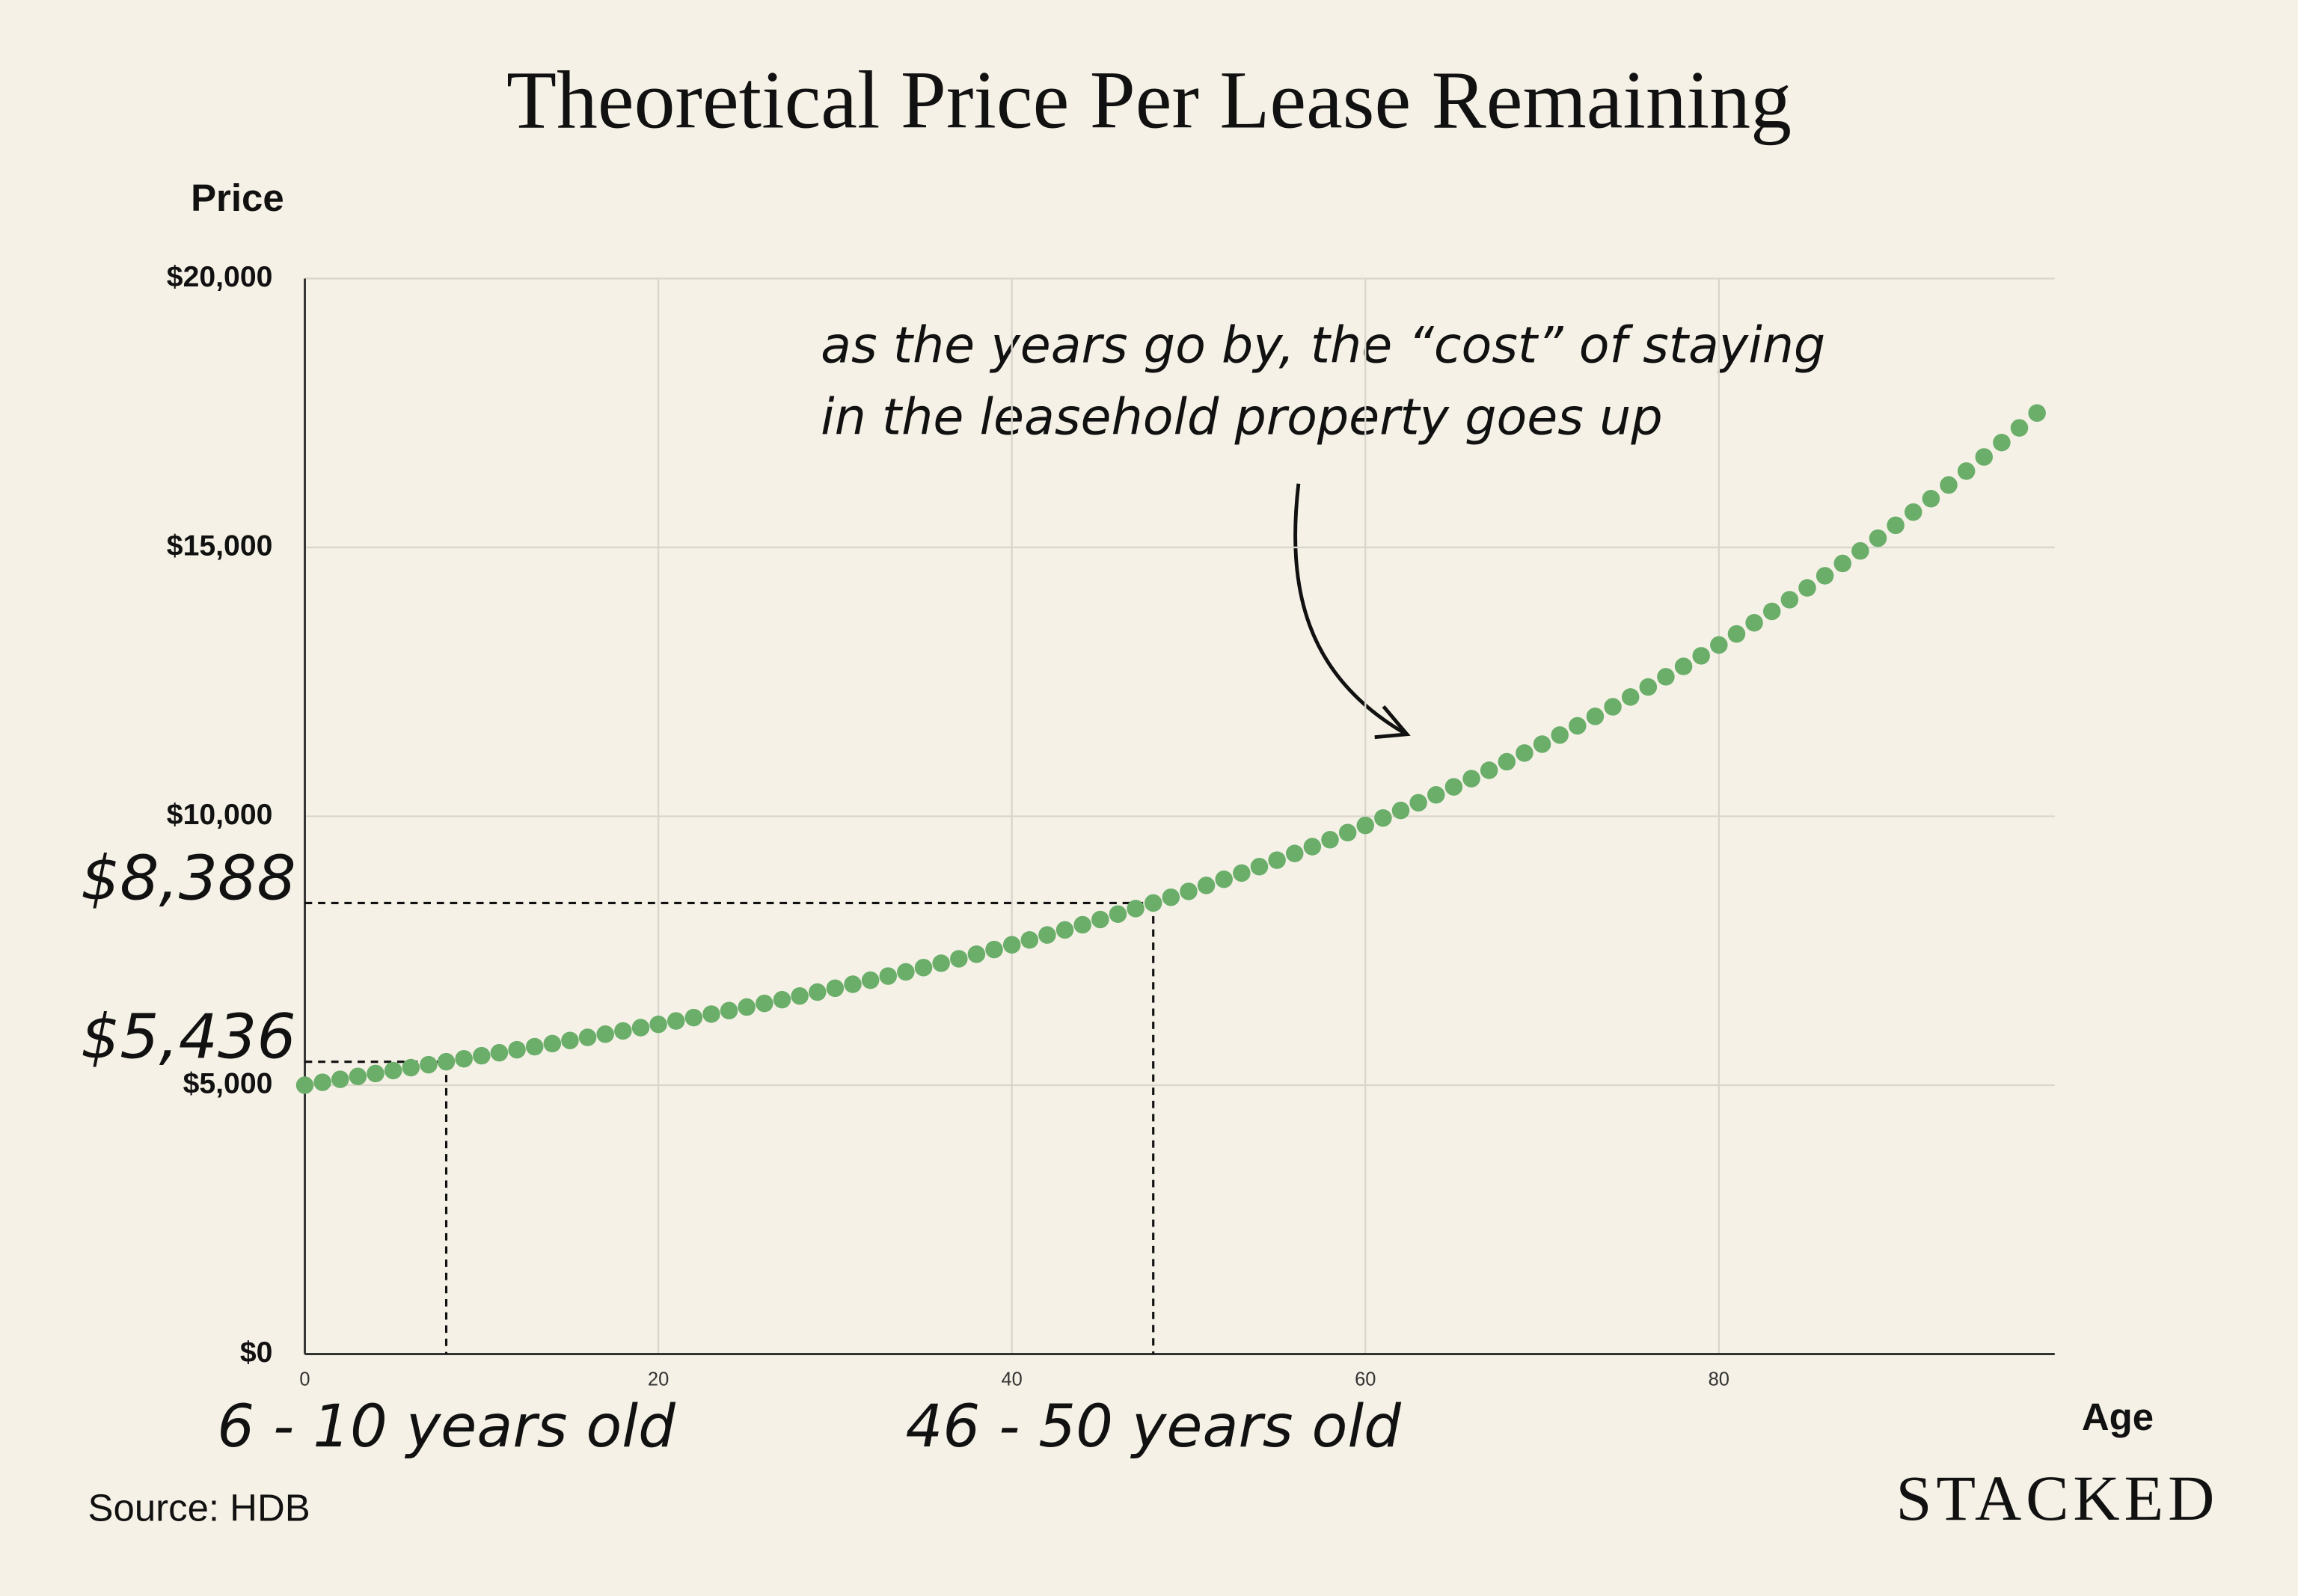 The height and width of the screenshot is (1596, 2298). Describe the element at coordinates (199, 1508) in the screenshot. I see `source: Source: HDB` at that location.